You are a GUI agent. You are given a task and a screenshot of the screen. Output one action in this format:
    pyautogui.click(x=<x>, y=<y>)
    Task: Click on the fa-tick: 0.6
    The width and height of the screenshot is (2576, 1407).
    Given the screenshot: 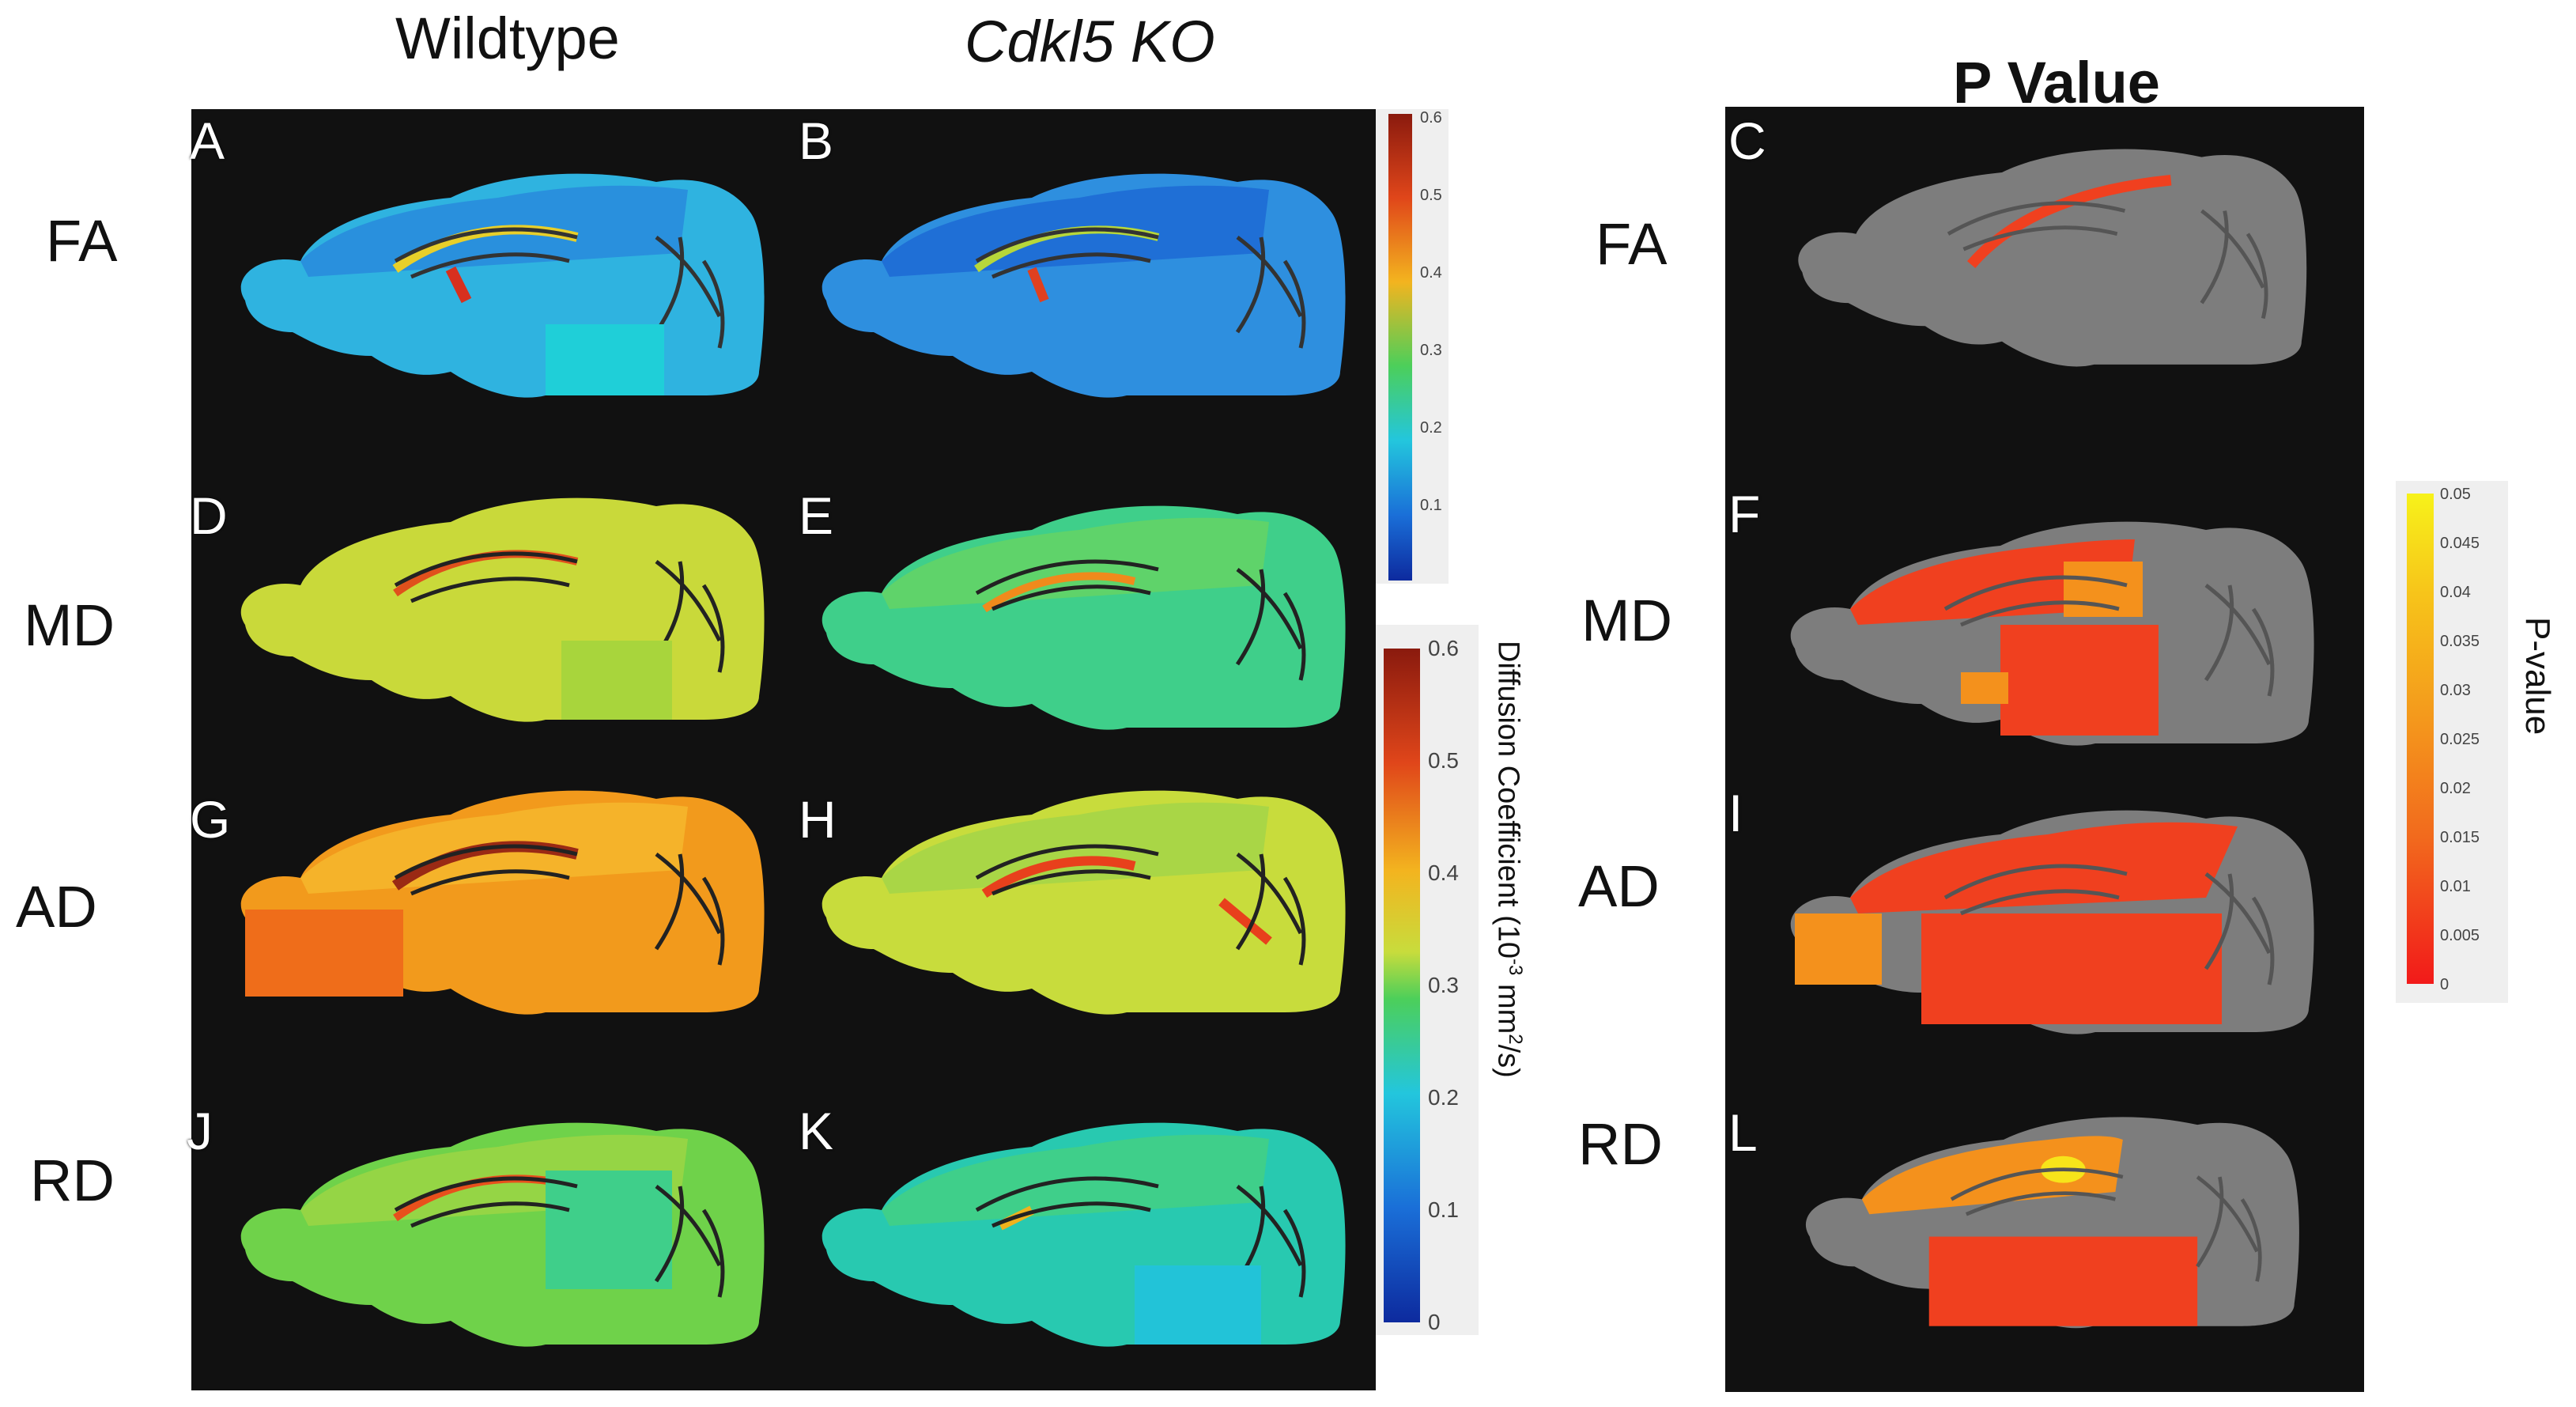 What is the action you would take?
    pyautogui.click(x=1431, y=118)
    